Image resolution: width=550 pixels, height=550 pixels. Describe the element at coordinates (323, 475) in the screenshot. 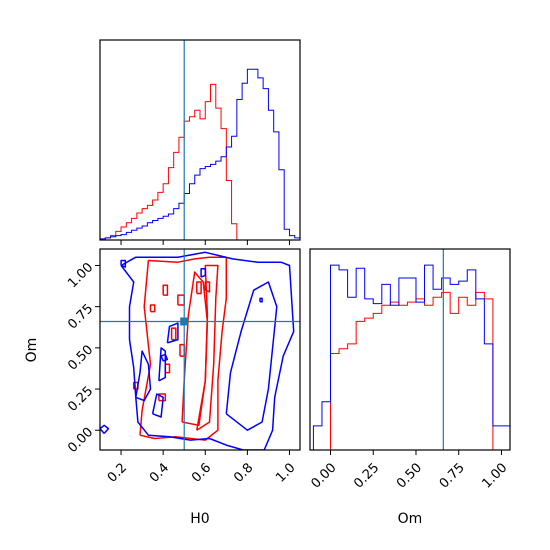

I see `hist-Om-xtick-label-0: 0.00` at that location.